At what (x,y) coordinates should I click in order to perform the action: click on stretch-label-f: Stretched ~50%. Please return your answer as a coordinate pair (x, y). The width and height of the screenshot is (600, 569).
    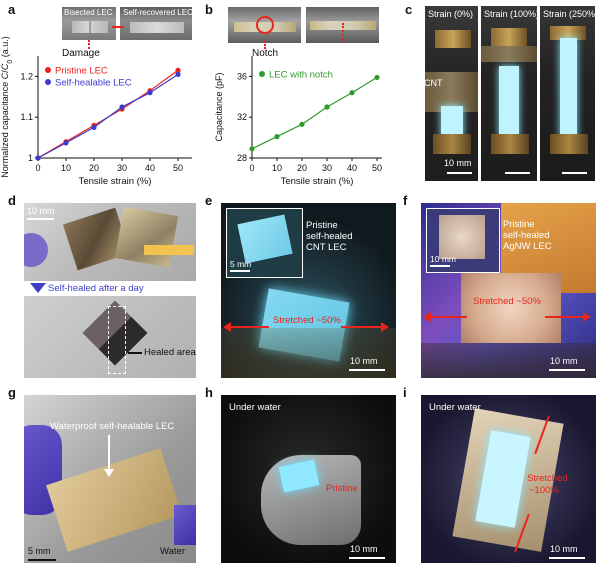
    Looking at the image, I should click on (507, 301).